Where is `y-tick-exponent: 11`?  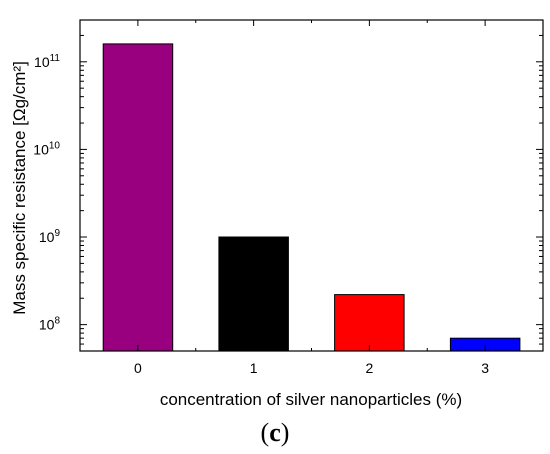
y-tick-exponent: 11 is located at coordinates (55, 58).